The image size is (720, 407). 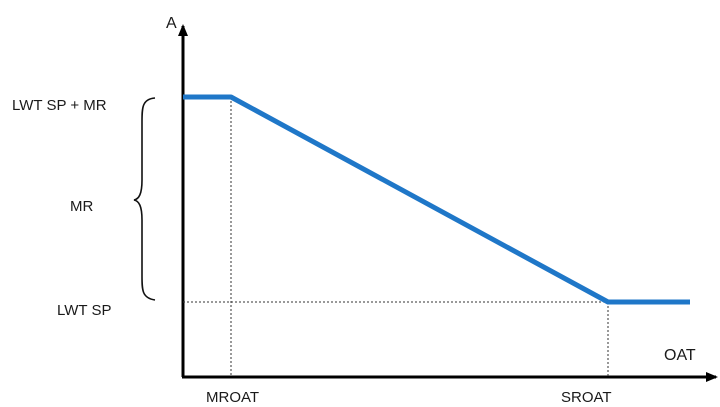 I want to click on label-mr: MR, so click(x=81, y=206).